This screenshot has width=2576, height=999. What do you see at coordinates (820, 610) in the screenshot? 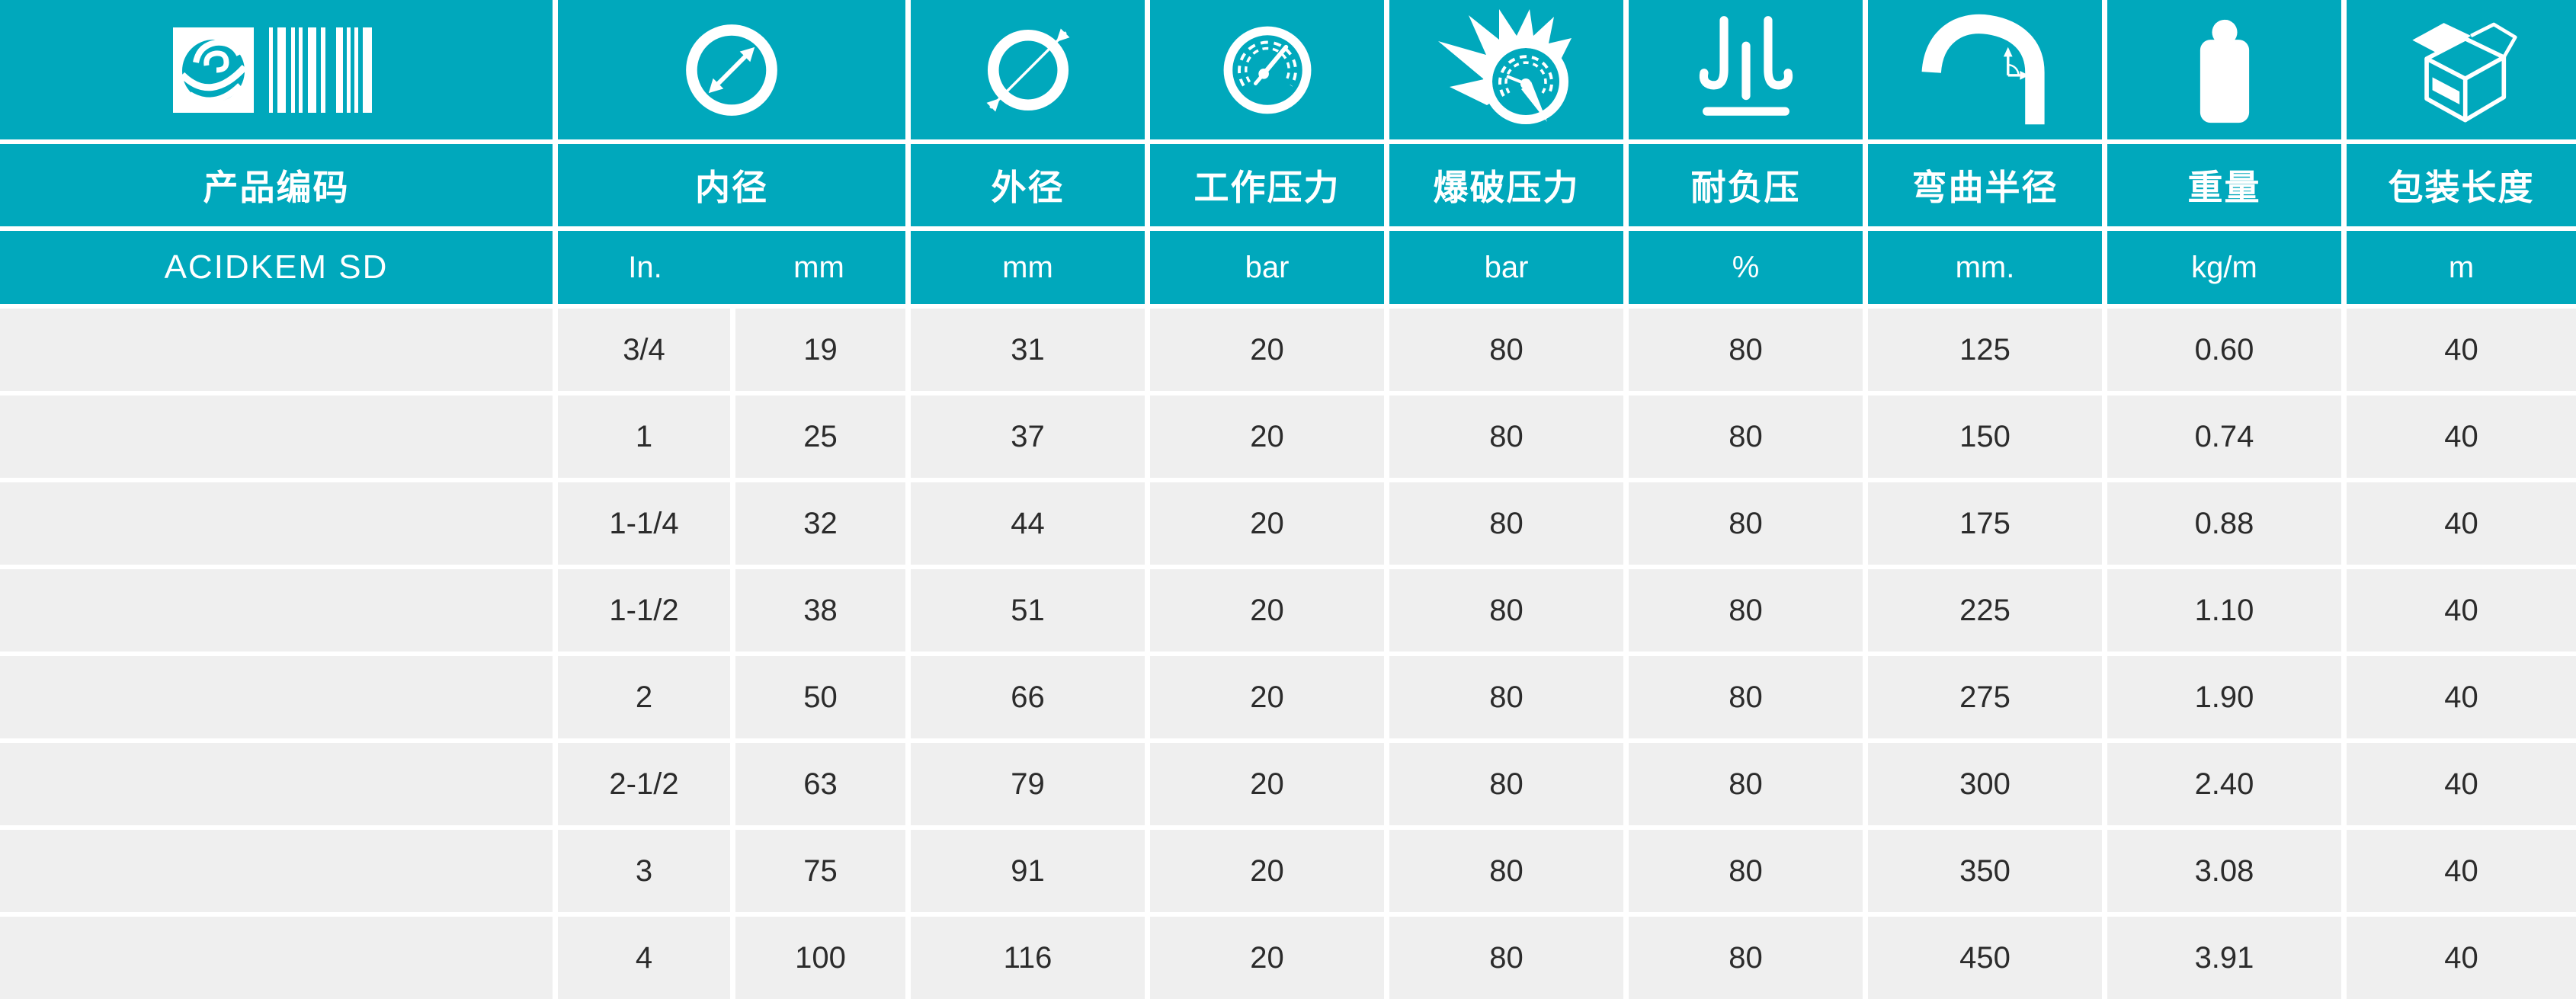
I see `row-3-cell-in_mm: 38` at bounding box center [820, 610].